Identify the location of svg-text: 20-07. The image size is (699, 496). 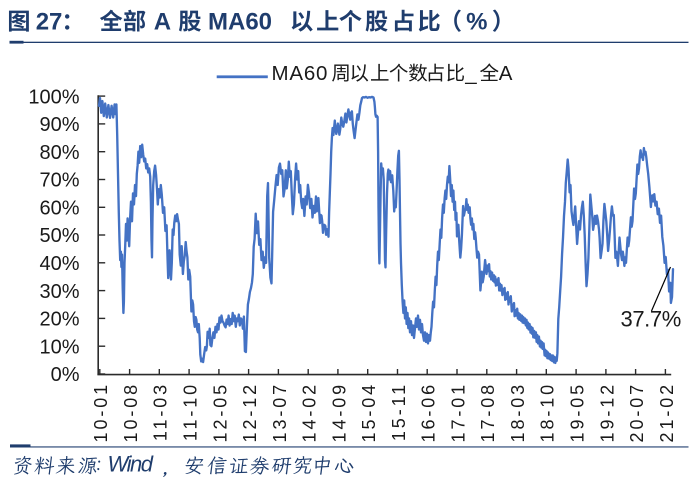
(637, 412).